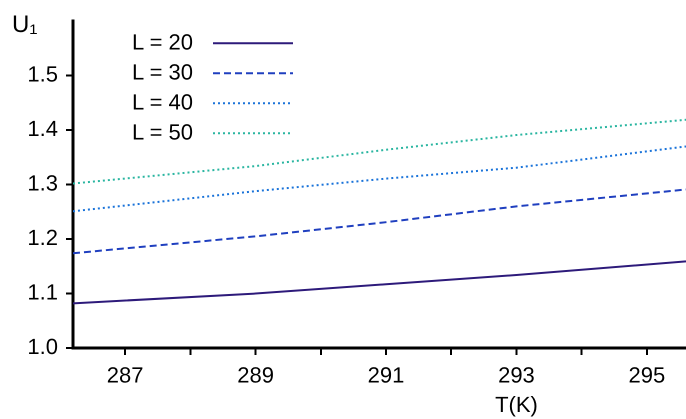 Image resolution: width=686 pixels, height=419 pixels. Describe the element at coordinates (516, 375) in the screenshot. I see `x-tick-label: 293` at that location.